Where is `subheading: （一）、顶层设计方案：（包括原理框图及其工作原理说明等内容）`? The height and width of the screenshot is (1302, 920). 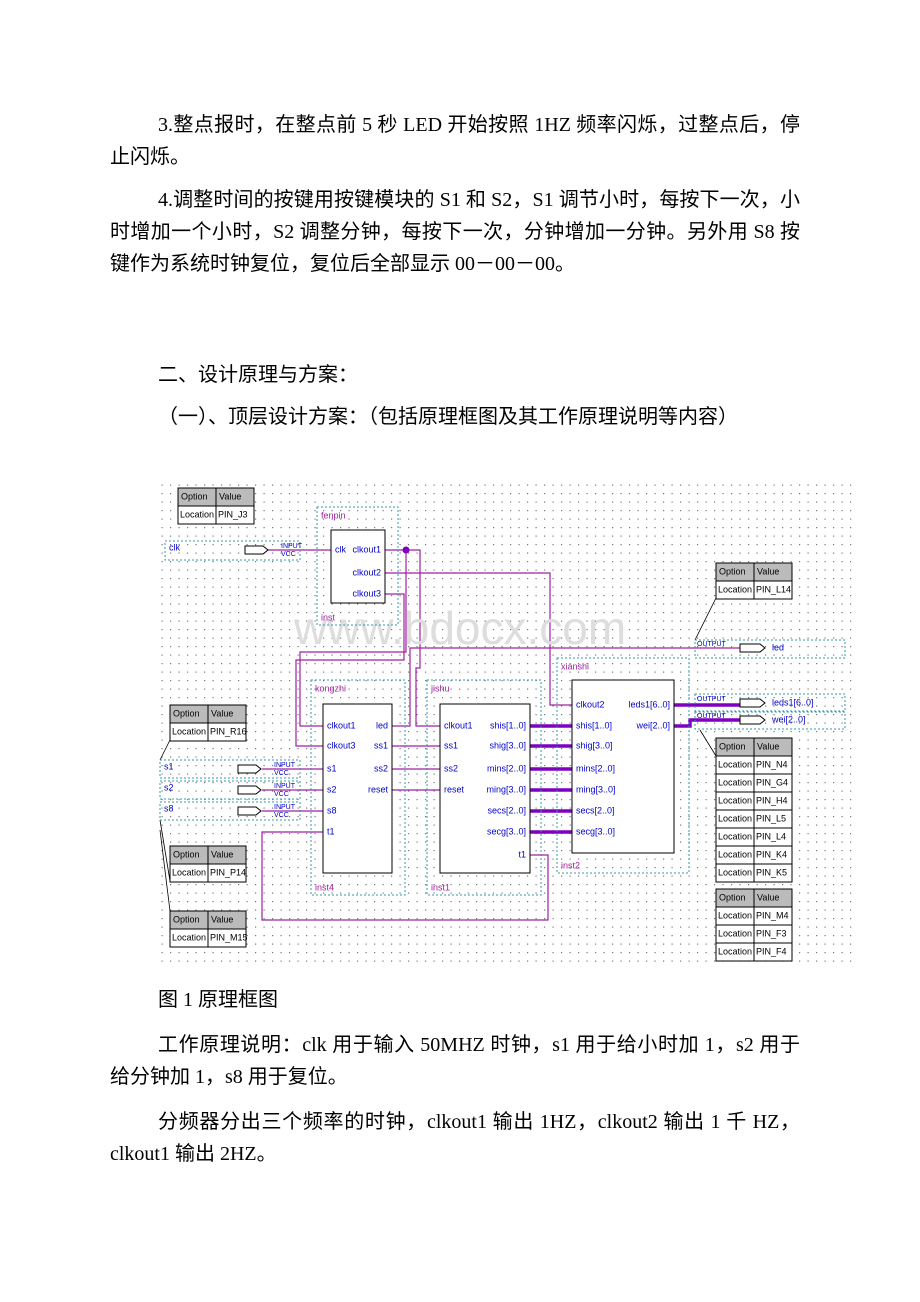 subheading: （一）、顶层设计方案：（包括原理框图及其工作原理说明等内容） is located at coordinates (448, 417).